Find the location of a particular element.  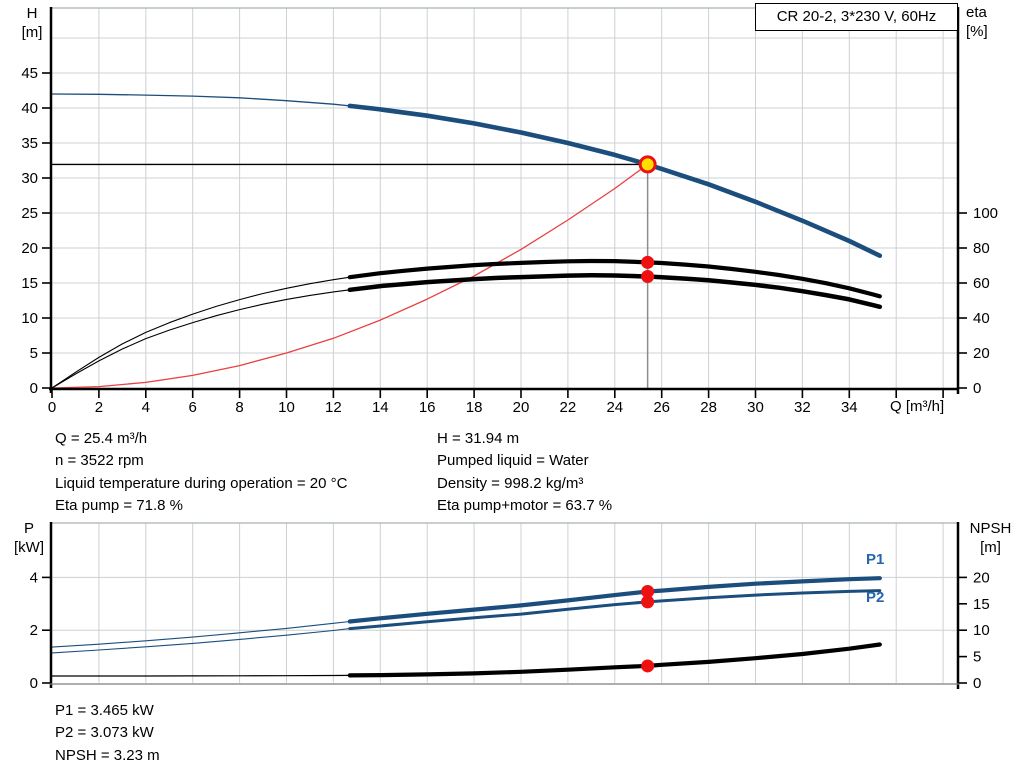

tick-label-left: 2 is located at coordinates (34, 630).